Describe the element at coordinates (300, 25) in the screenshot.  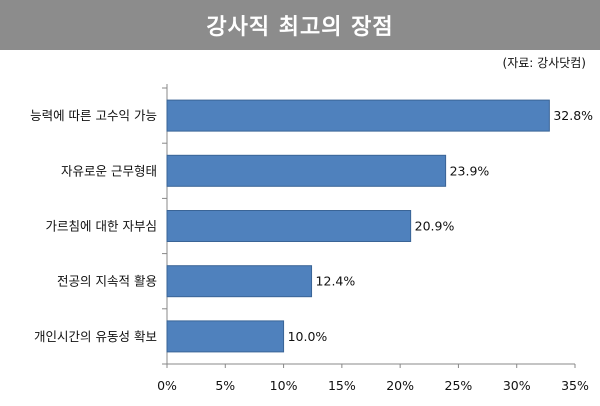
I see `chart-title: 강사직 최고의 장점` at that location.